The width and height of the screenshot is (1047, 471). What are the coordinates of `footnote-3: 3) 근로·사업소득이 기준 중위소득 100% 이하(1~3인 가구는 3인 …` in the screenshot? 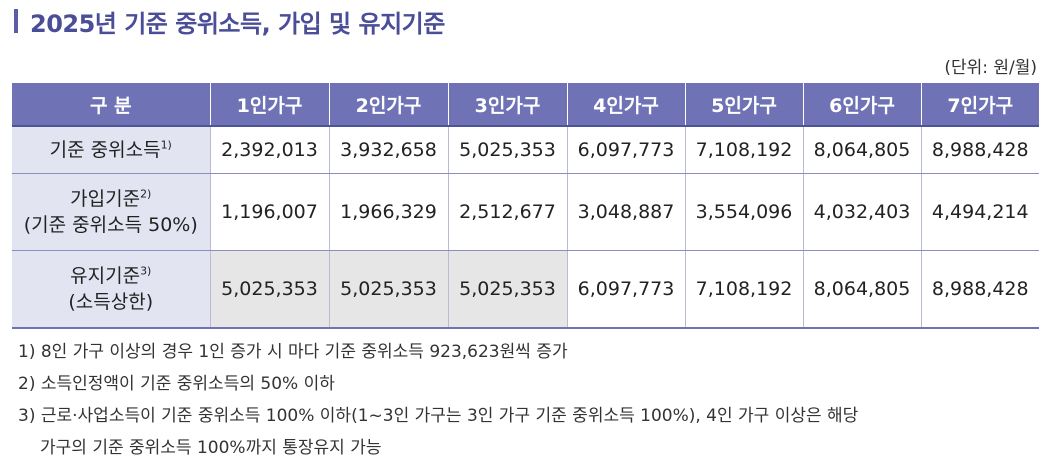 It's located at (438, 416).